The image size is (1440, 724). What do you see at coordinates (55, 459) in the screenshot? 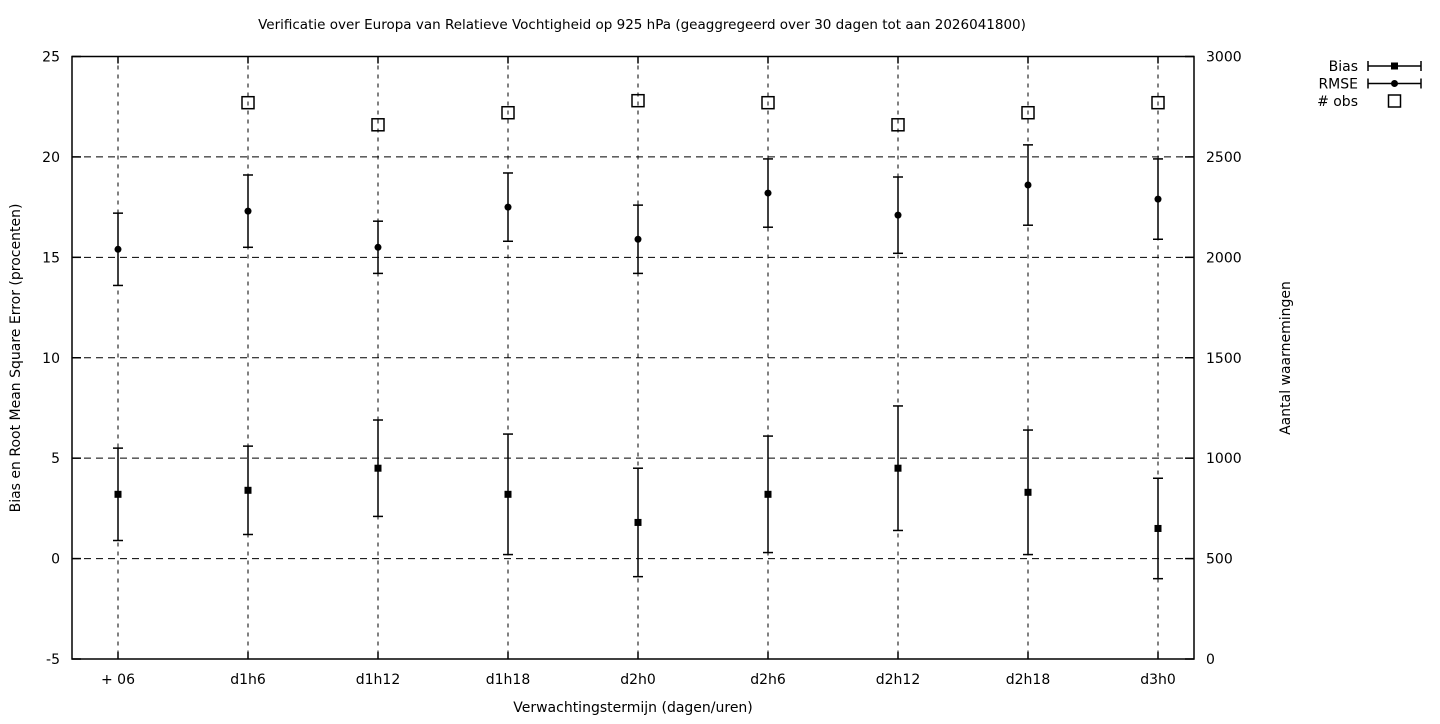
I see `y-left-tick-label: 5` at bounding box center [55, 459].